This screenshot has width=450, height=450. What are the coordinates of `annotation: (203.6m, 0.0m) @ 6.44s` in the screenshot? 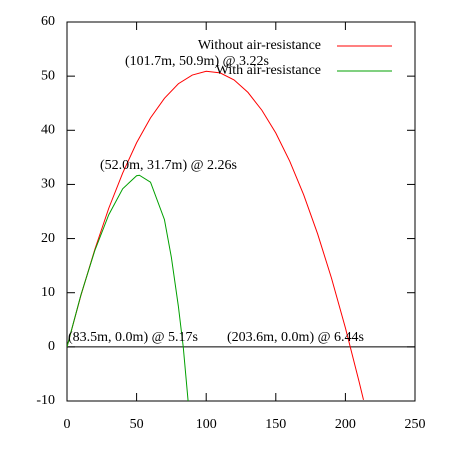 It's located at (295, 337).